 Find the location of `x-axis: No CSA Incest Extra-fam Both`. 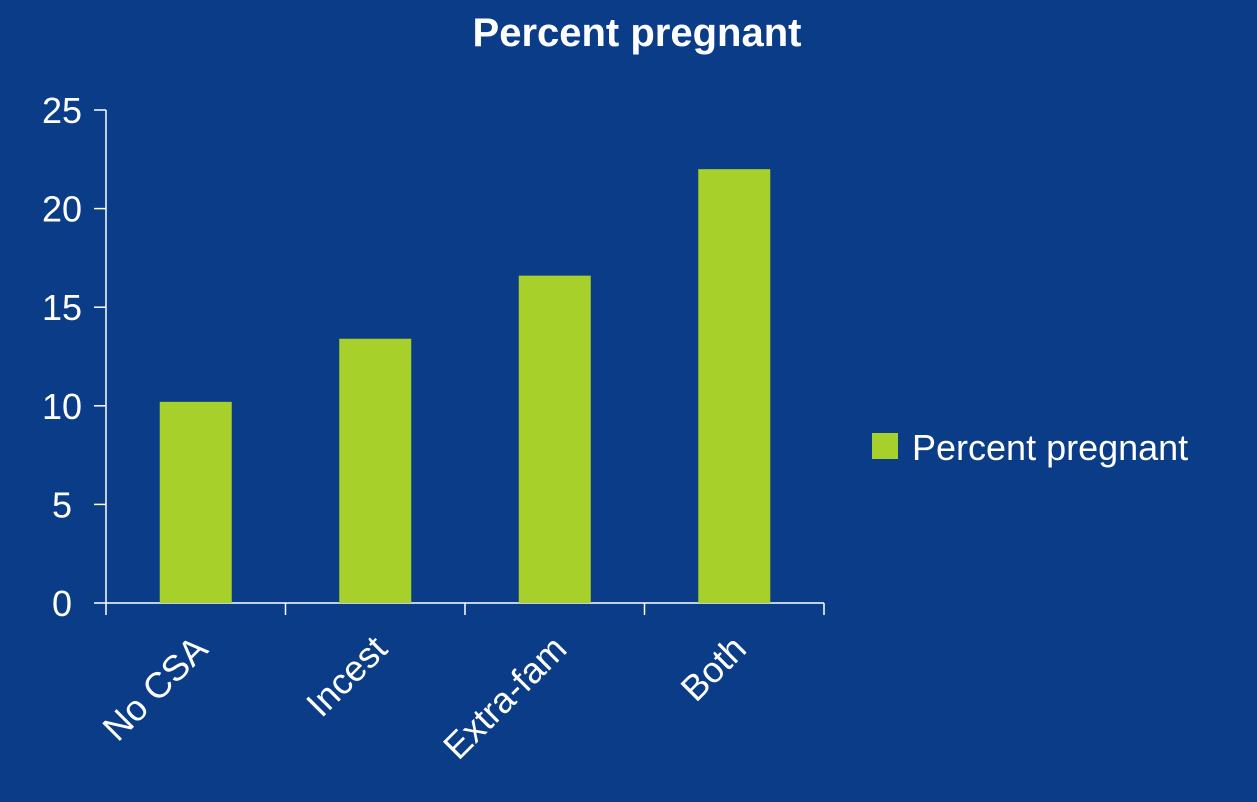

x-axis: No CSA Incest Extra-fam Both is located at coordinates (459, 684).